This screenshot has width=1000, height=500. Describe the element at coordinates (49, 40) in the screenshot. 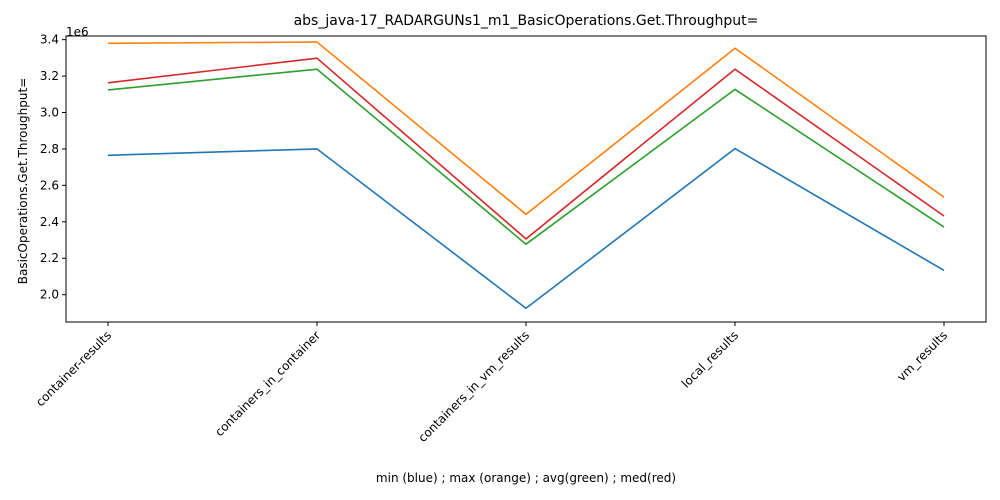

I see `y-tick-label: 3.4` at that location.